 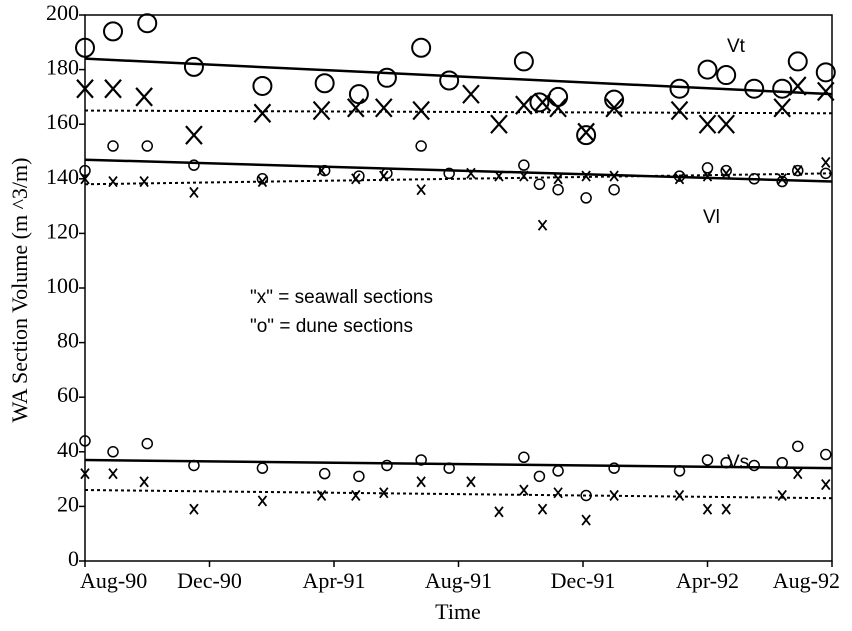 I want to click on x-tick-label: Aug-92, so click(x=806, y=580).